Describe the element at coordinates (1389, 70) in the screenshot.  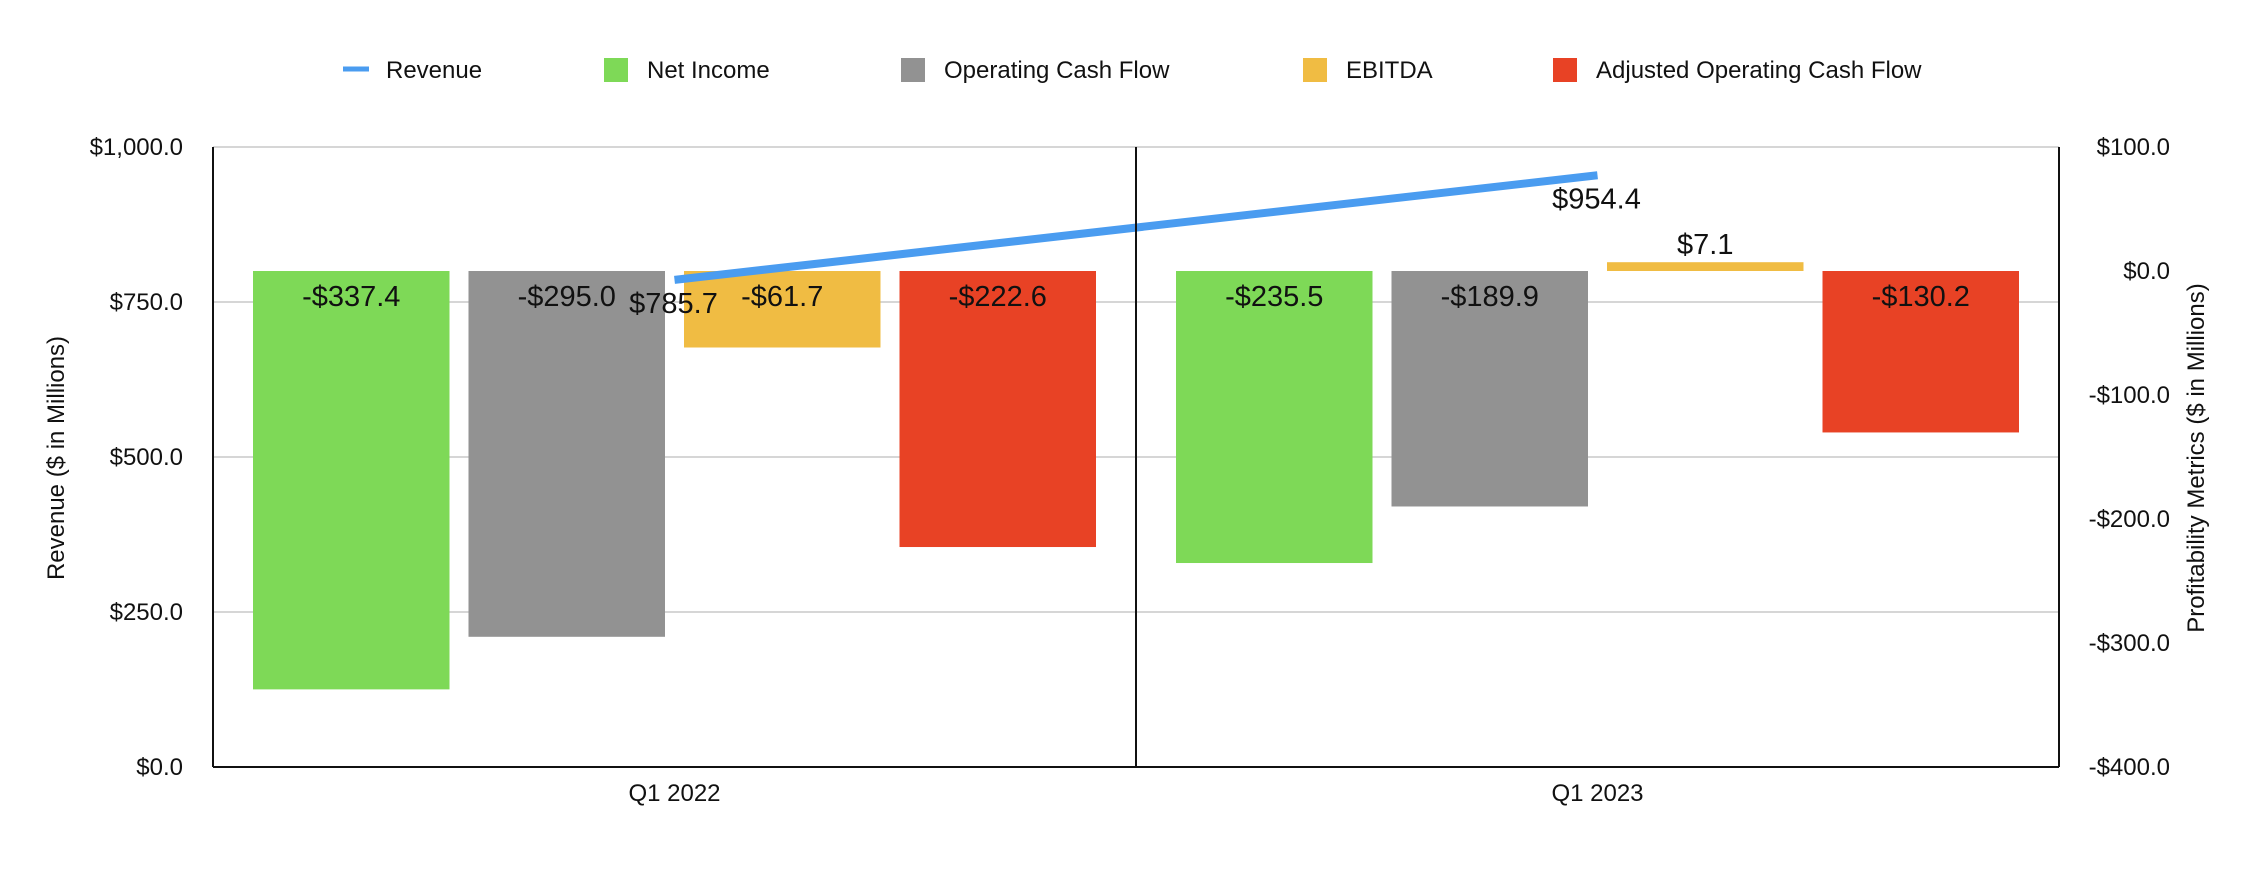
I see `legend-label: EBITDA` at that location.